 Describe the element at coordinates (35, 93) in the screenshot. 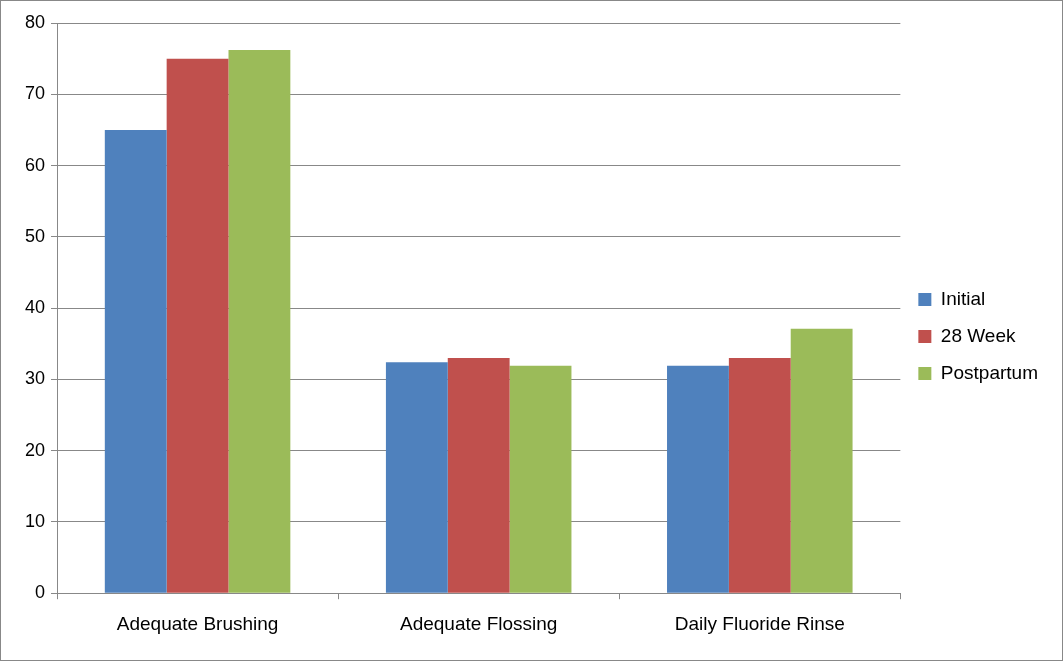

I see `y-tick-label: 70` at that location.